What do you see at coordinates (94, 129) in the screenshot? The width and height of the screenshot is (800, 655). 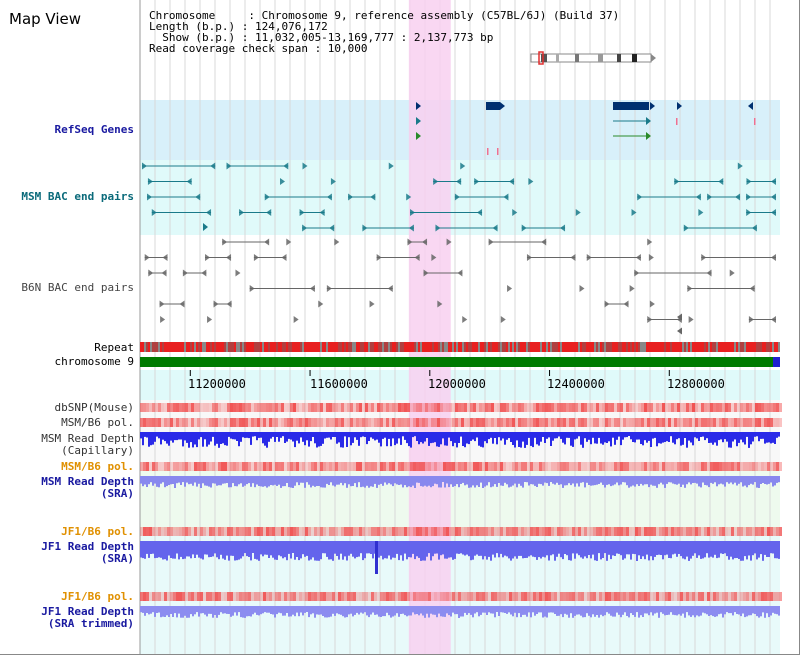 I see `track-label-refseq: RefSeq Genes` at bounding box center [94, 129].